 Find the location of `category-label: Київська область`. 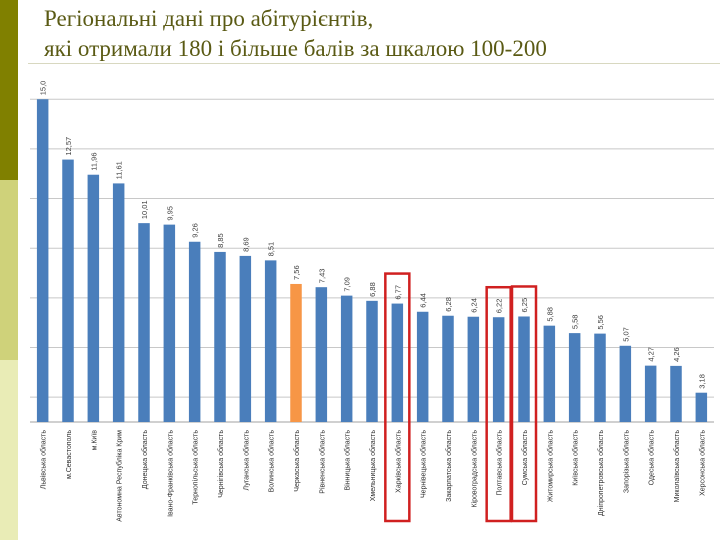

category-label: Київська область is located at coordinates (576, 458).